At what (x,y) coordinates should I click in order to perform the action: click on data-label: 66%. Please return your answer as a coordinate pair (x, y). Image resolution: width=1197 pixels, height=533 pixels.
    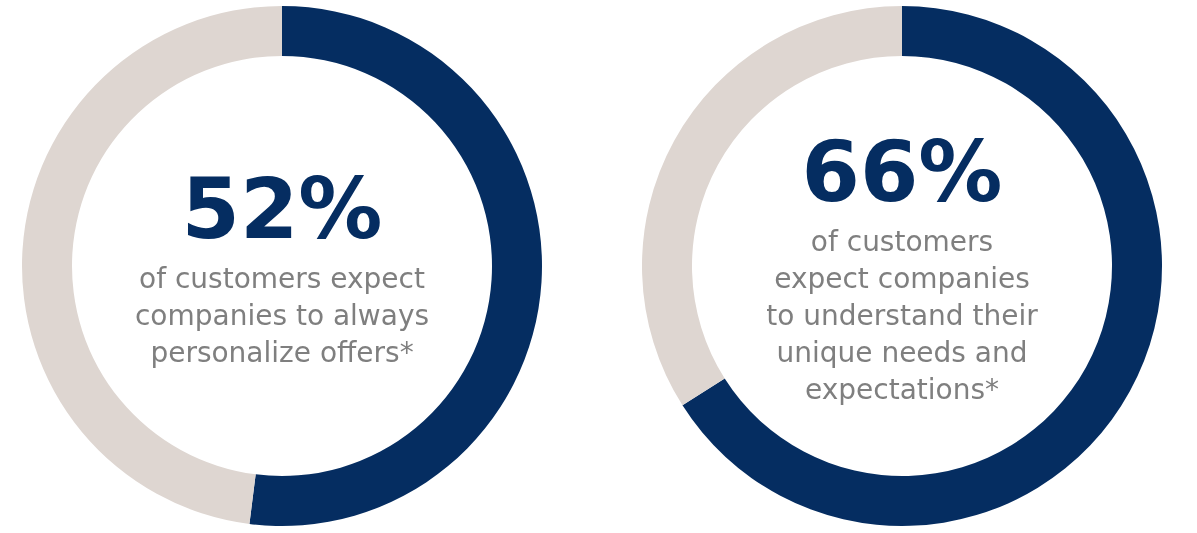
    Looking at the image, I should click on (902, 171).